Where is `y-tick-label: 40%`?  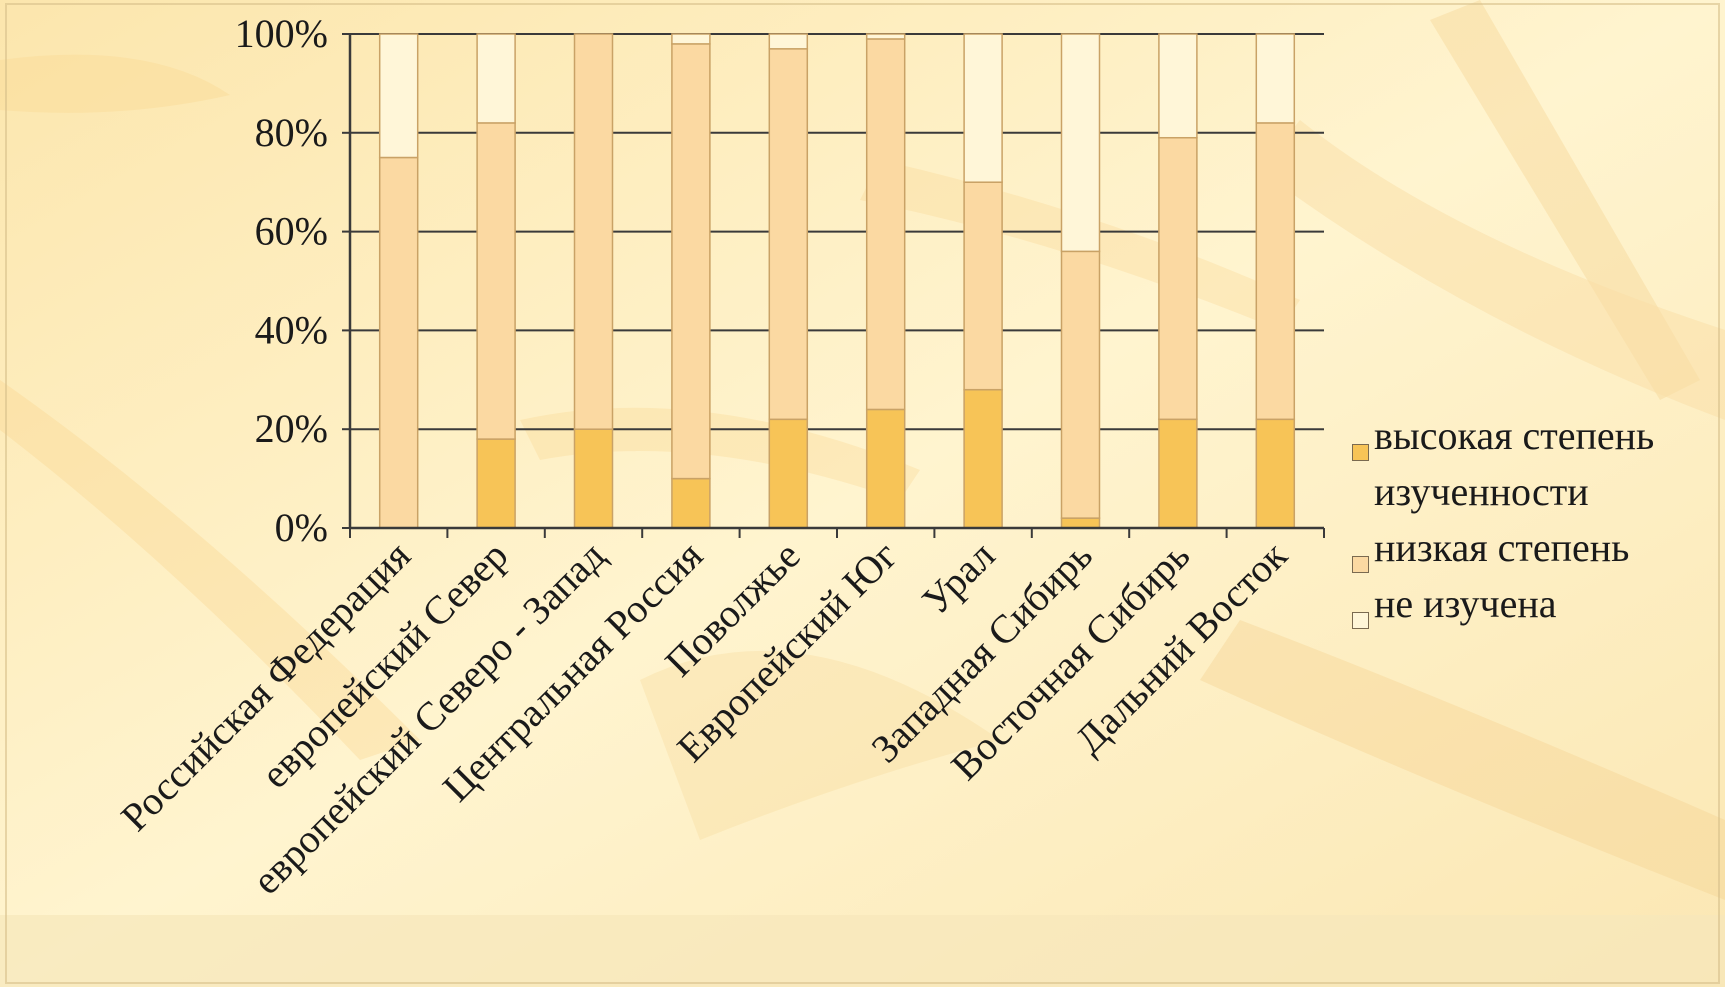 y-tick-label: 40% is located at coordinates (291, 329).